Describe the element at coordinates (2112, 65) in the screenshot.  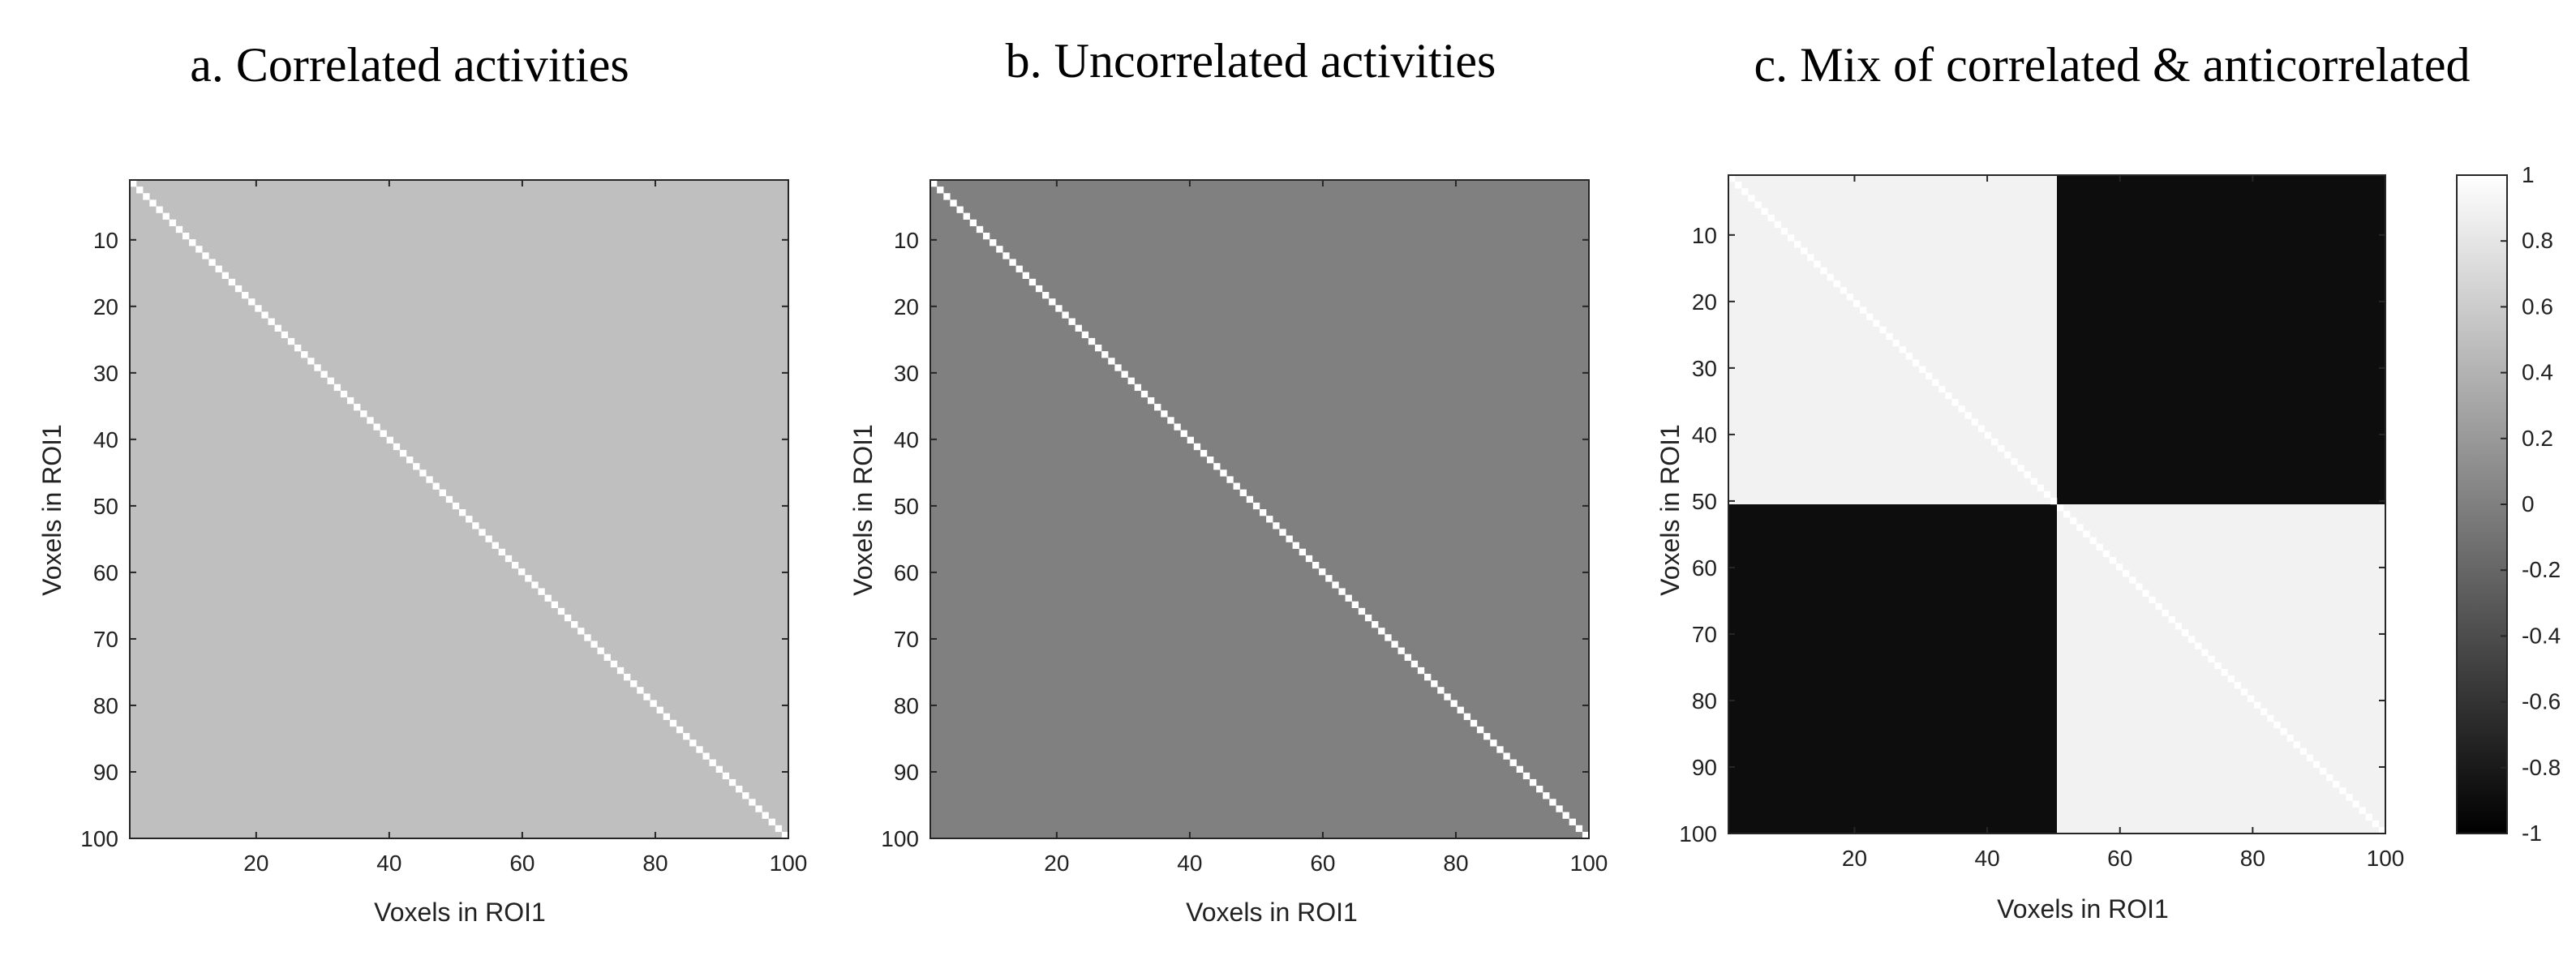
I see `panel-c-title: c. Mix of correlated & anticorrelated` at that location.